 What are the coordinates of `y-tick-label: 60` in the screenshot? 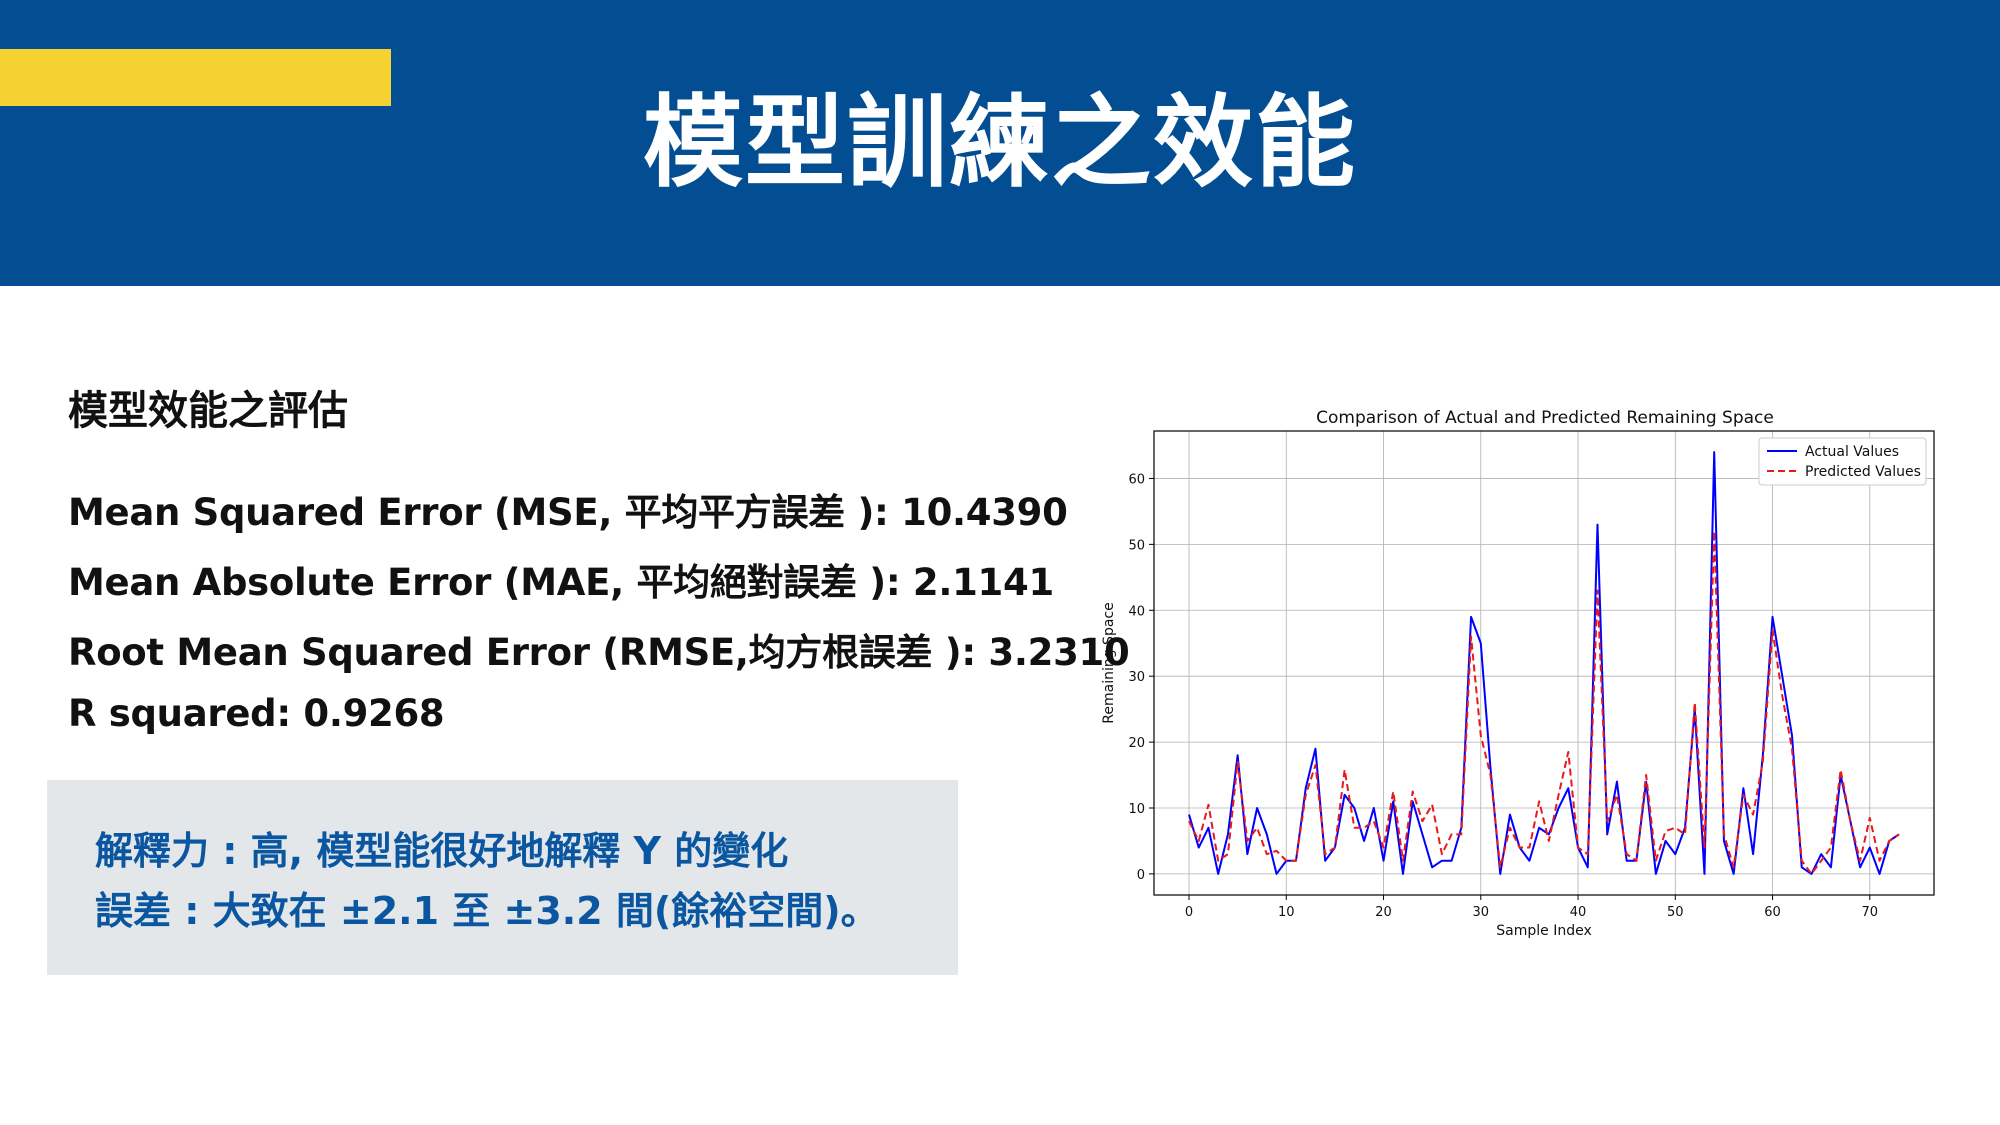 It's located at (1136, 479).